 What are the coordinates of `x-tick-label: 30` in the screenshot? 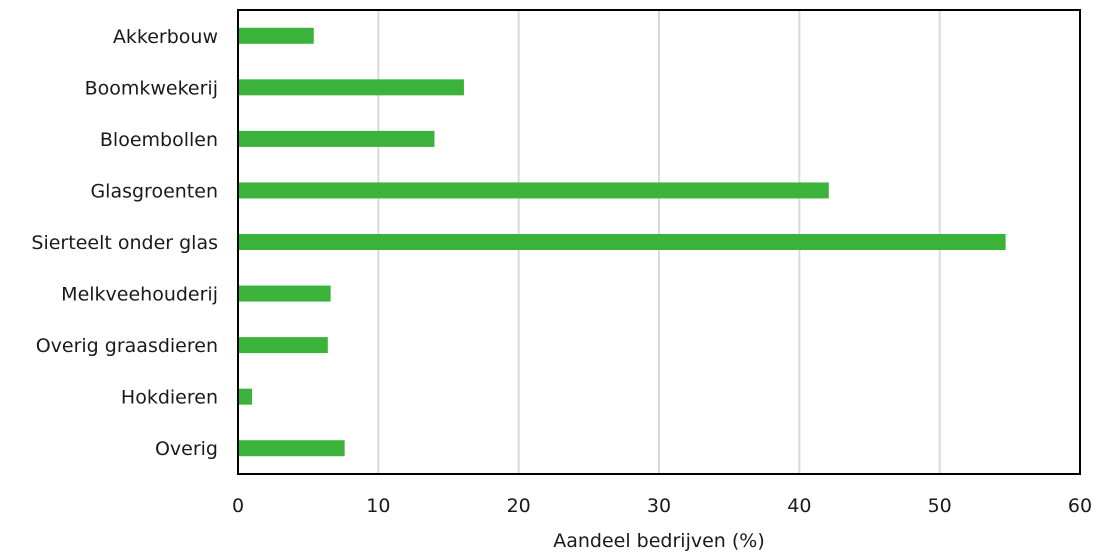 It's located at (659, 506).